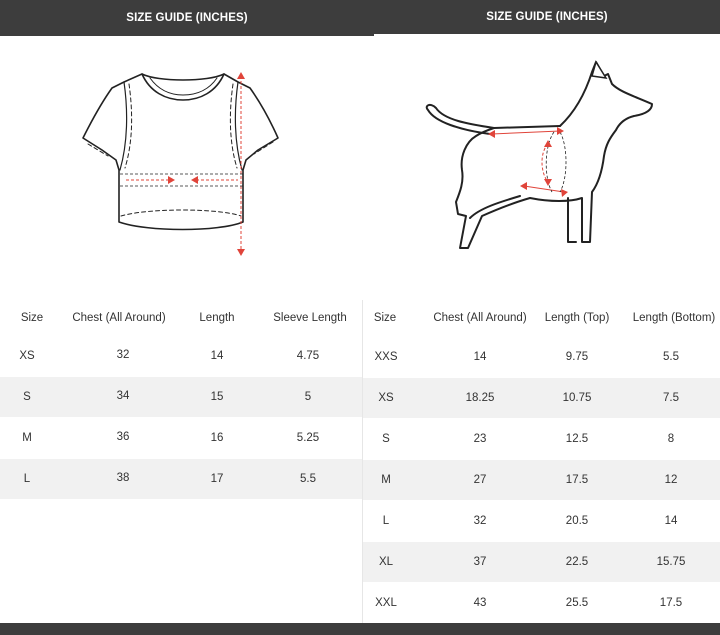 This screenshot has width=720, height=635. I want to click on table-row: XS 18.25 10.75 7.5, so click(541, 398).